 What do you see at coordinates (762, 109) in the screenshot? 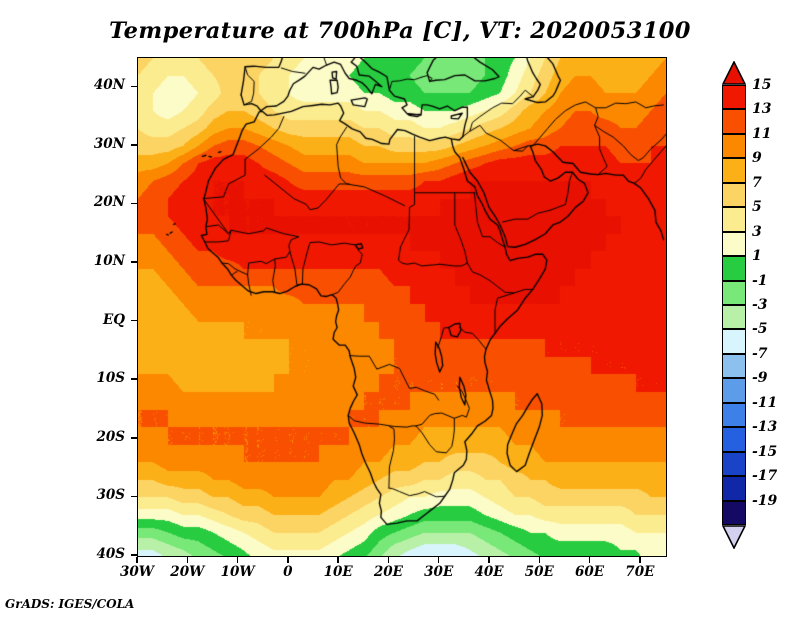
I see `colorbar-tick-label: 13` at bounding box center [762, 109].